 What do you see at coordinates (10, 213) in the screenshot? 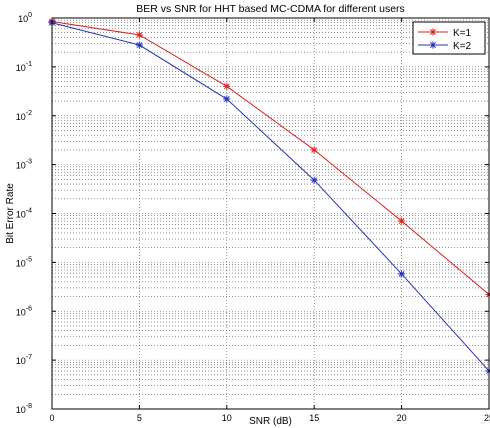
I see `y-axis-label: Bit Error Rate` at bounding box center [10, 213].